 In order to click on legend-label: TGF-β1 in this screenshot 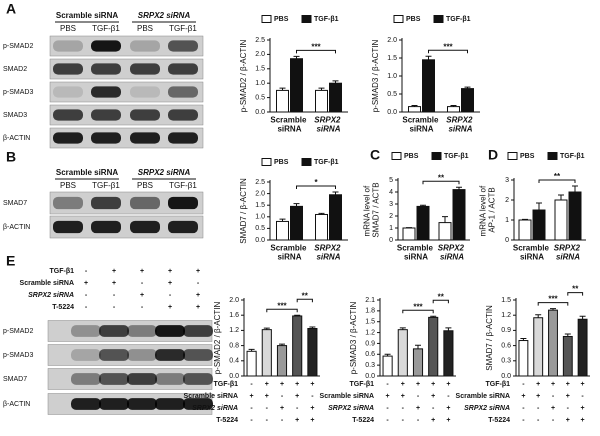, I will do `click(458, 19)`.